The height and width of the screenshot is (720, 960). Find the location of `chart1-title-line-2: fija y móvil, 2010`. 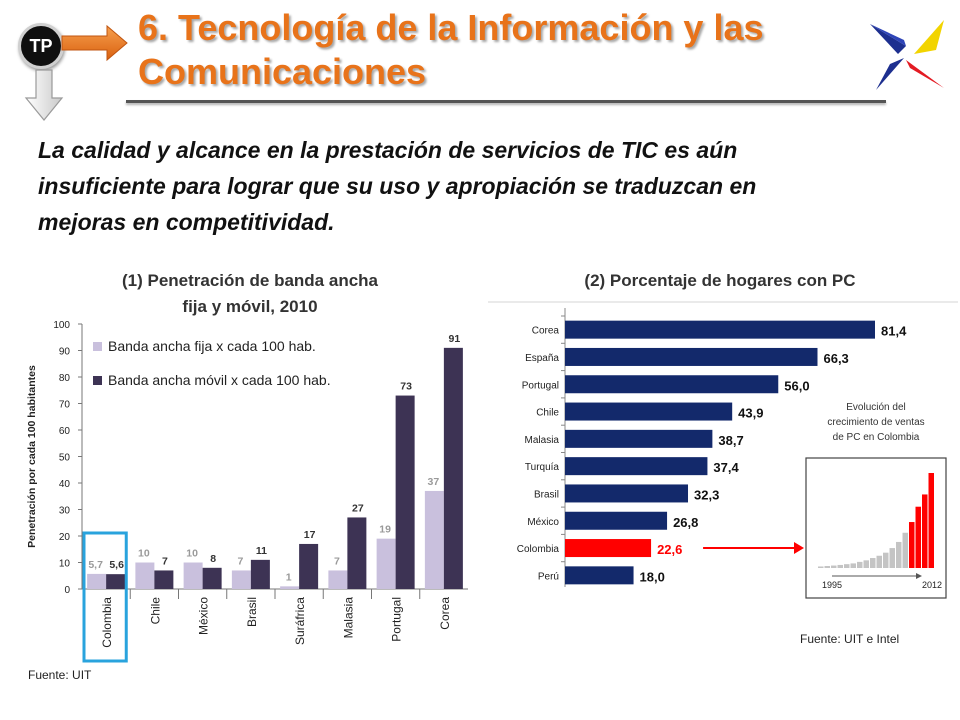

chart1-title-line-2: fija y móvil, 2010 is located at coordinates (250, 306).